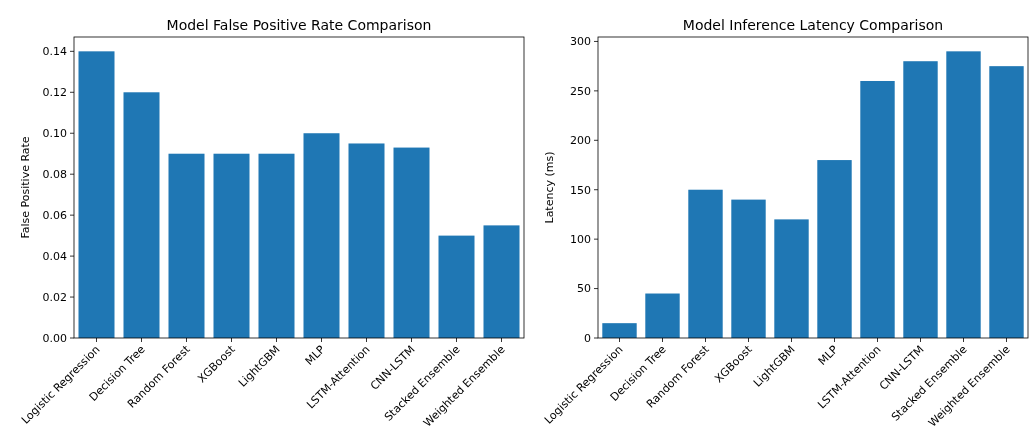 The image size is (1030, 432). What do you see at coordinates (580, 141) in the screenshot?
I see `y-tick-label: 200` at bounding box center [580, 141].